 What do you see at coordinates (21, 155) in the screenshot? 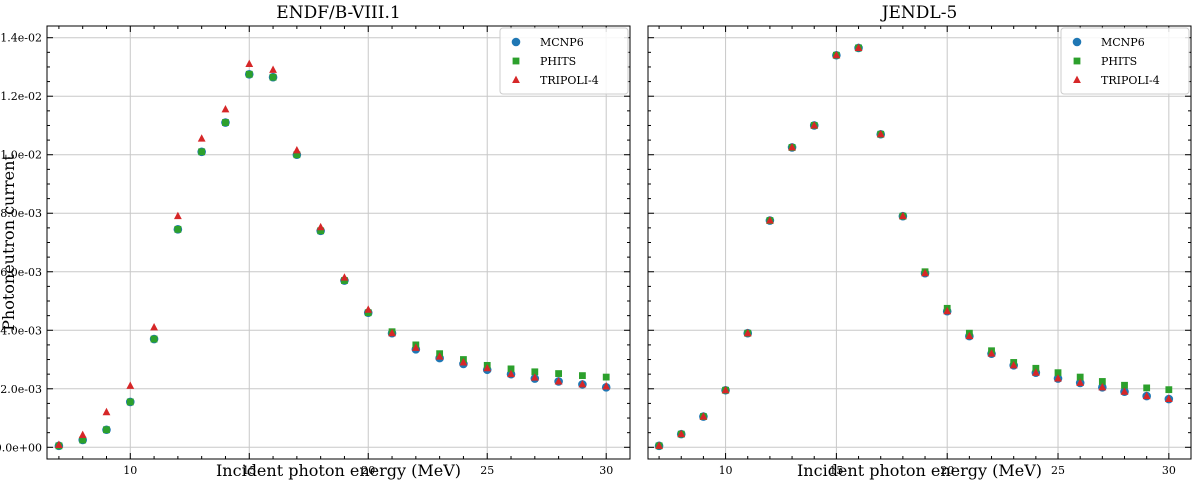
I see `chart-0-y-tick-label: 1.0e-02` at bounding box center [21, 155].